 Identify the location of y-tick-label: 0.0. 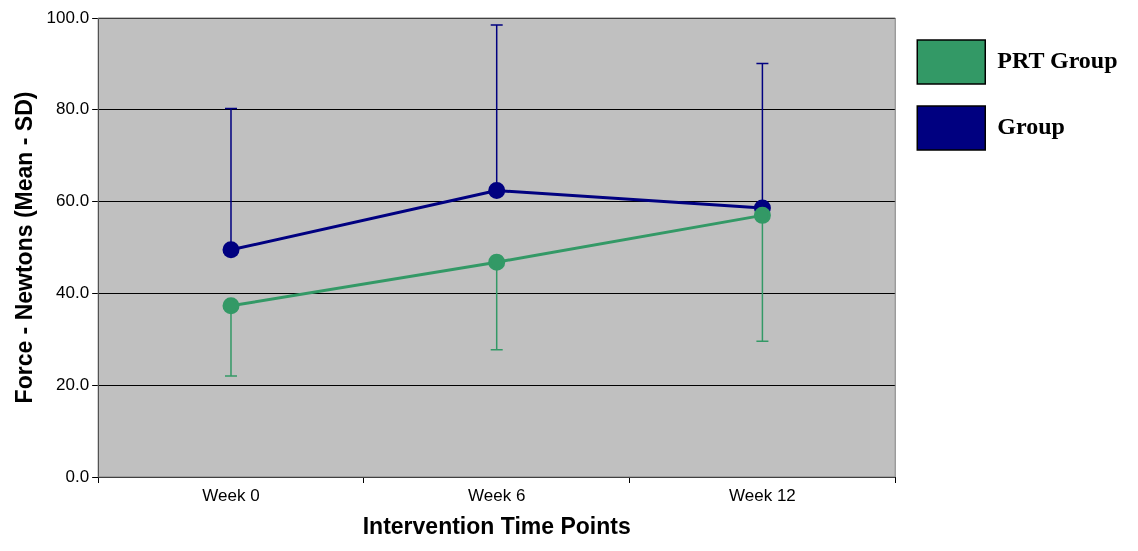
(77, 476).